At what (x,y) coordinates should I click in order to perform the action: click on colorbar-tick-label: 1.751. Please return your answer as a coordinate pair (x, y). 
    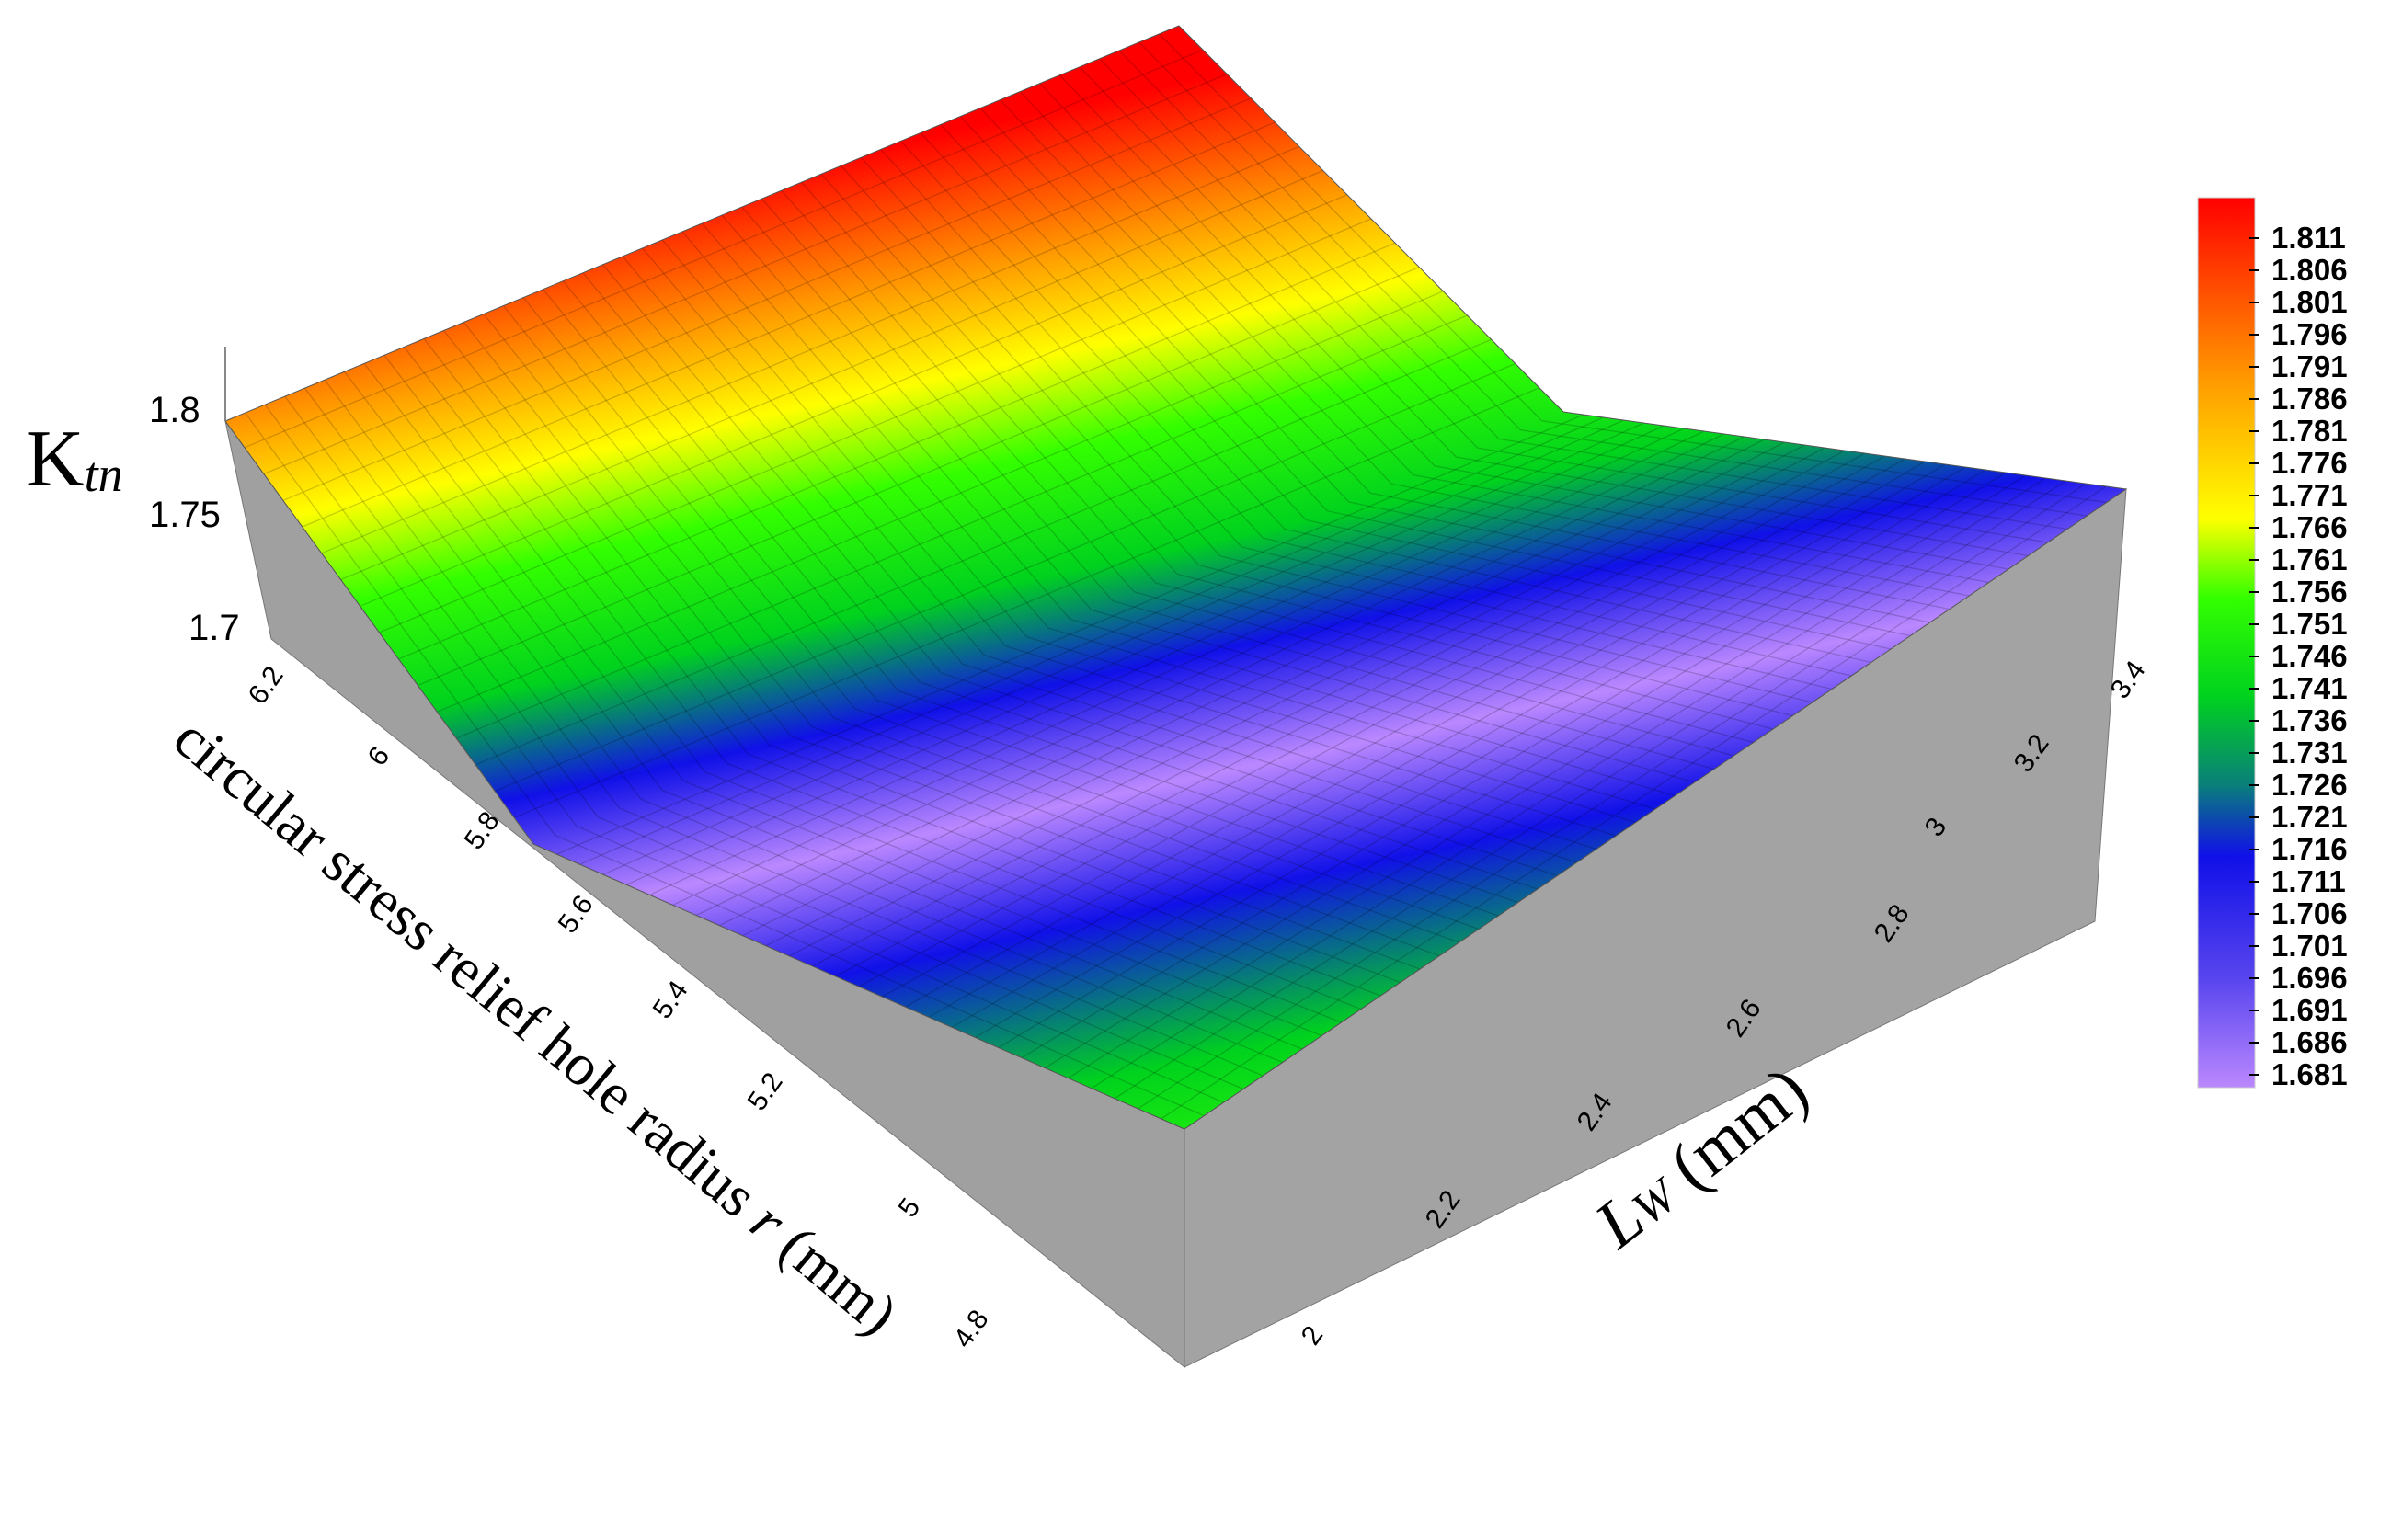
    Looking at the image, I should click on (2309, 624).